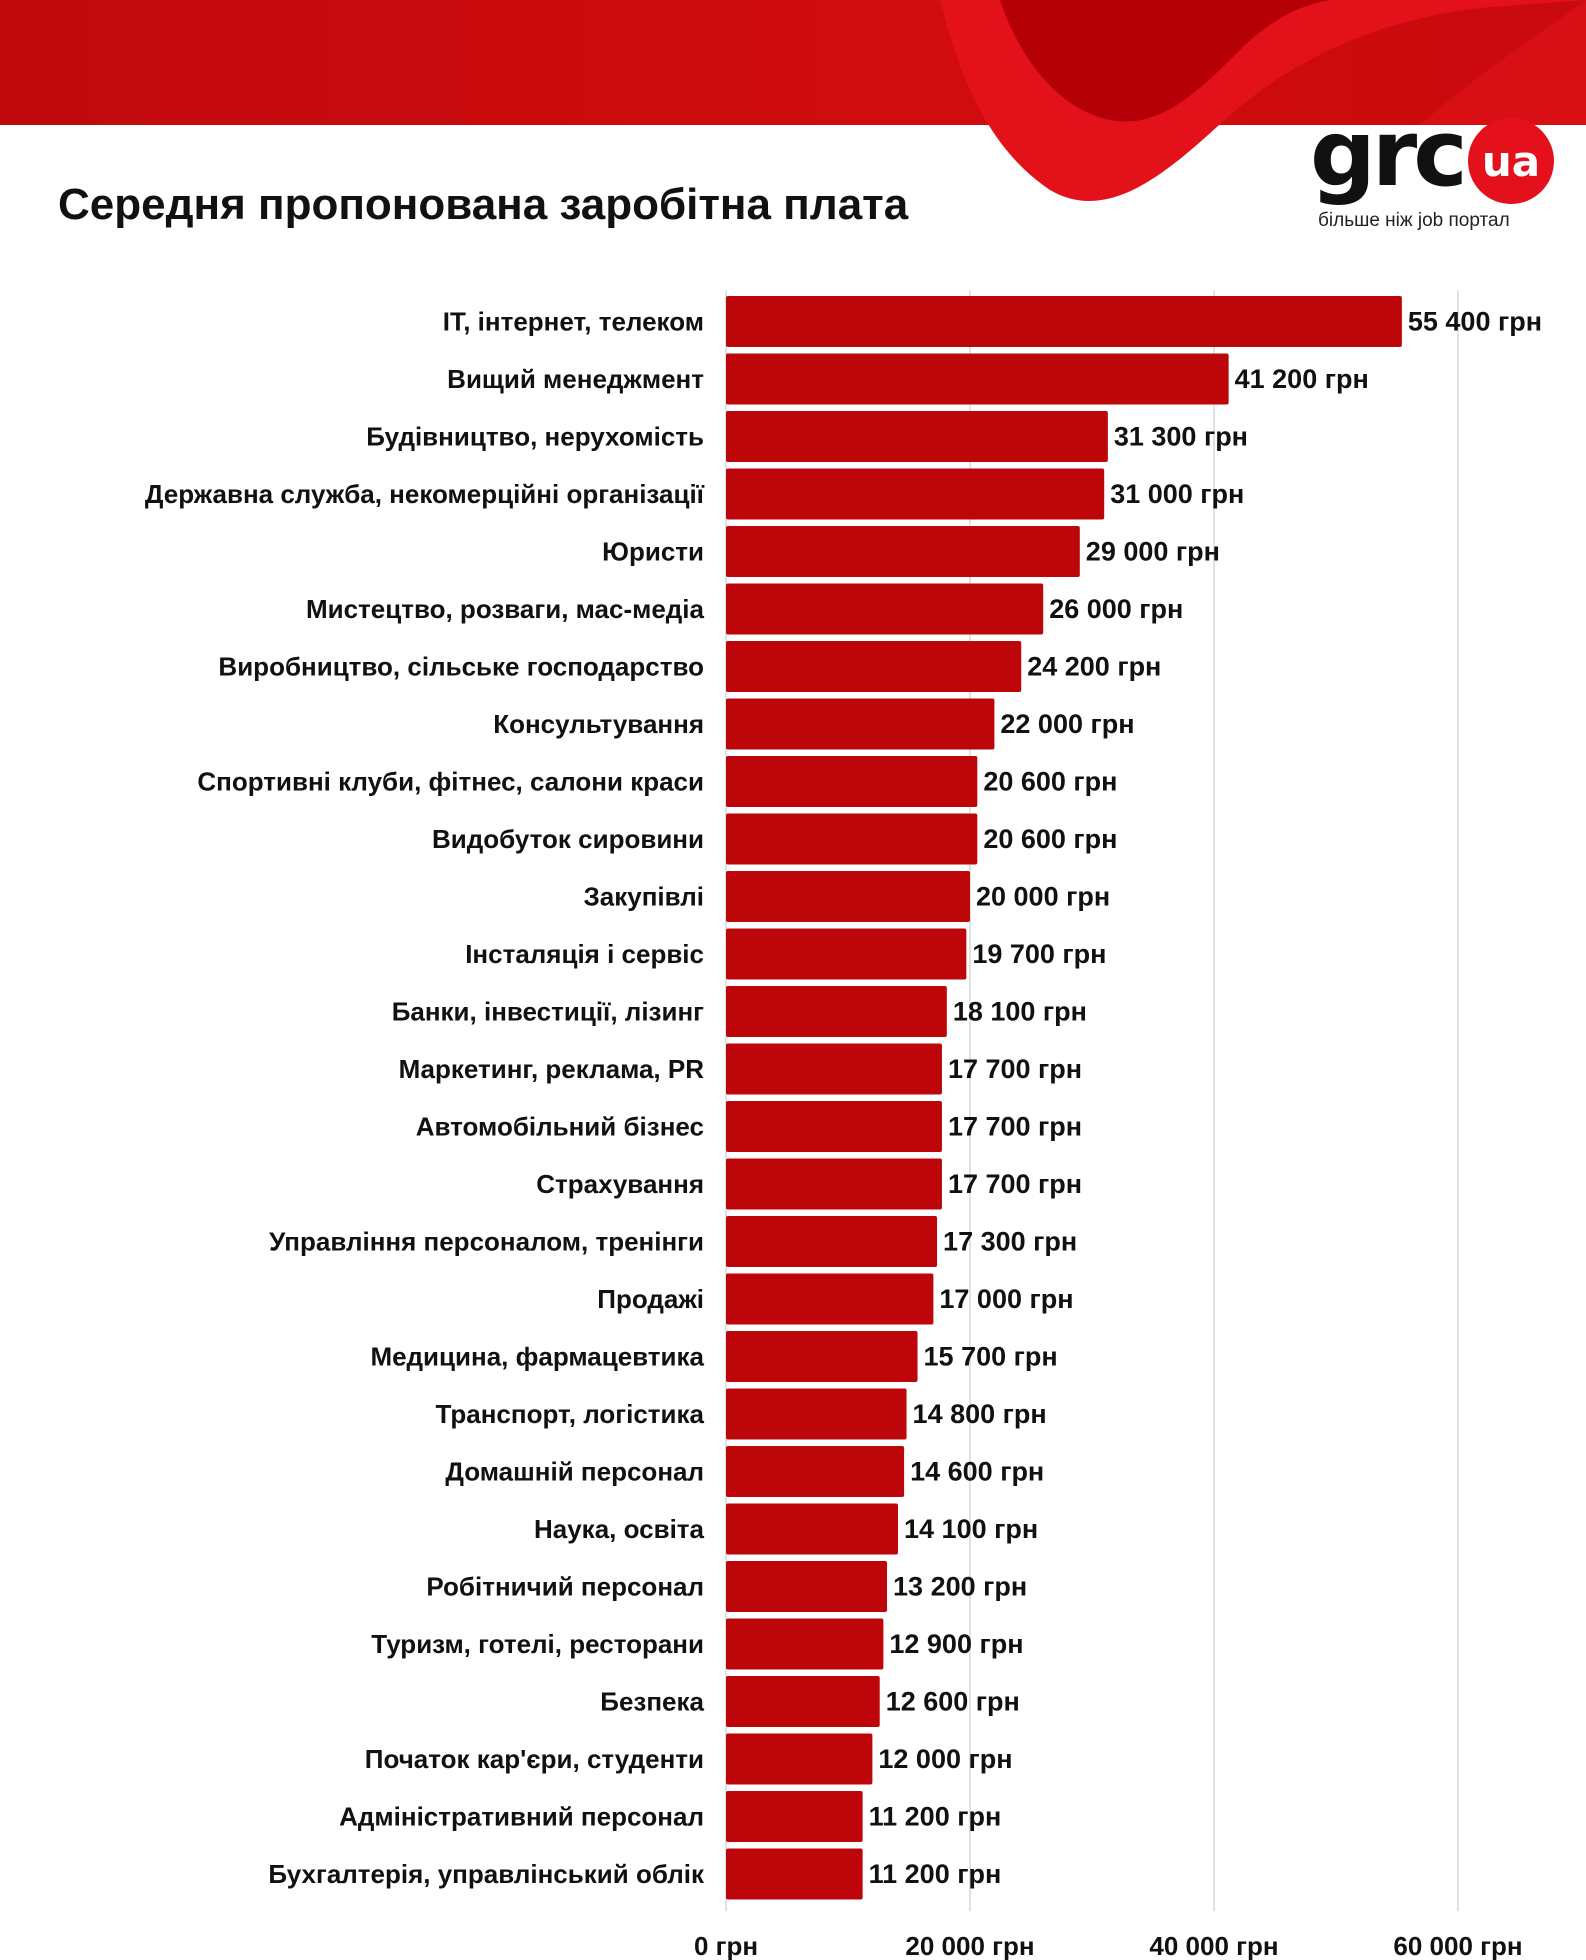 Image resolution: width=1586 pixels, height=1960 pixels. I want to click on brand-logo: grc ua більше ніж job портал, so click(1435, 170).